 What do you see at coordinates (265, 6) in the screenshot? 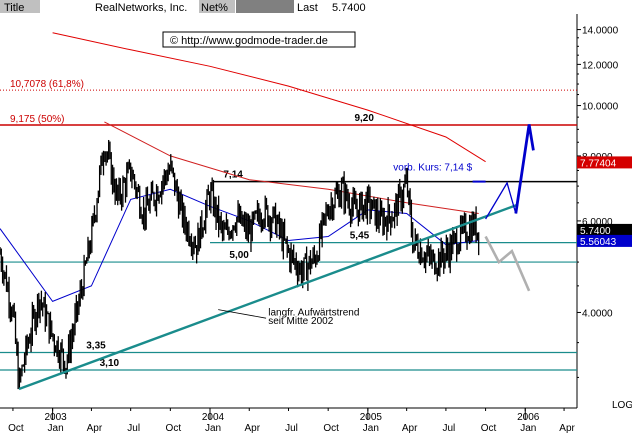
I see `net-value-cell` at bounding box center [265, 6].